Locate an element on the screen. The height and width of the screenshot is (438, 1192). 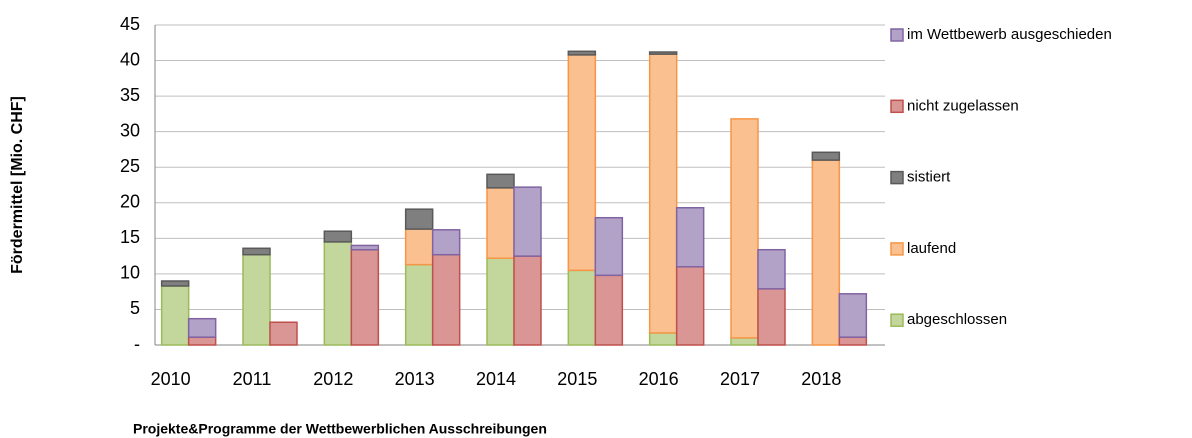
x-tick-label: 2014 is located at coordinates (496, 379).